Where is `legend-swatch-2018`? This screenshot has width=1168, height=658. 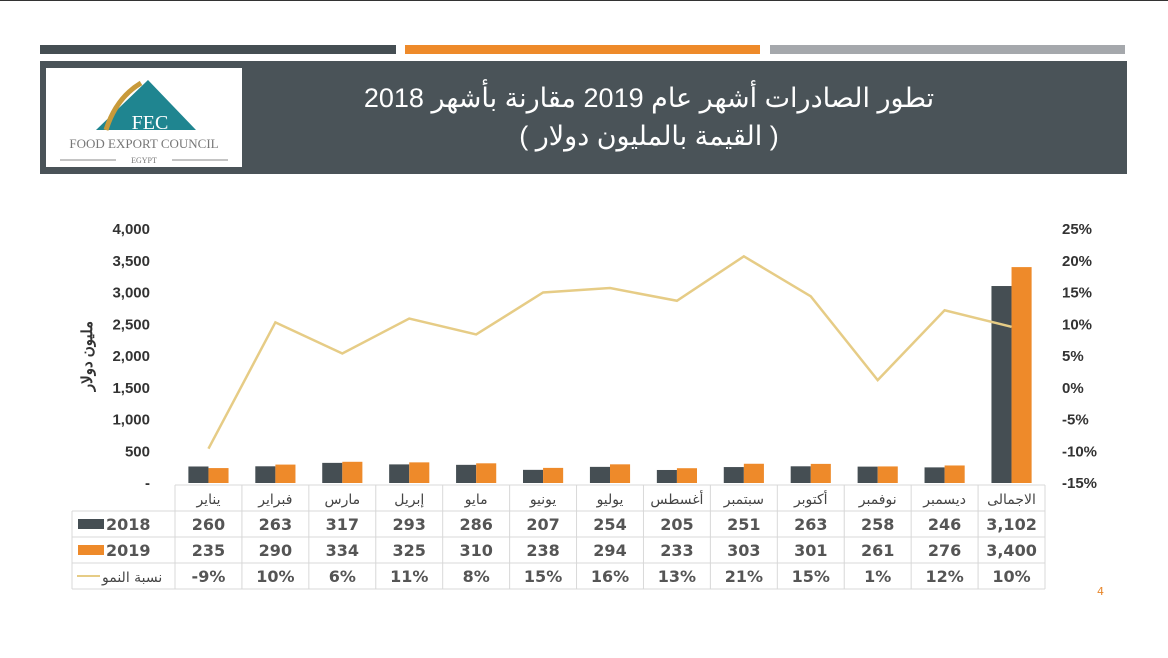
legend-swatch-2018 is located at coordinates (91, 524).